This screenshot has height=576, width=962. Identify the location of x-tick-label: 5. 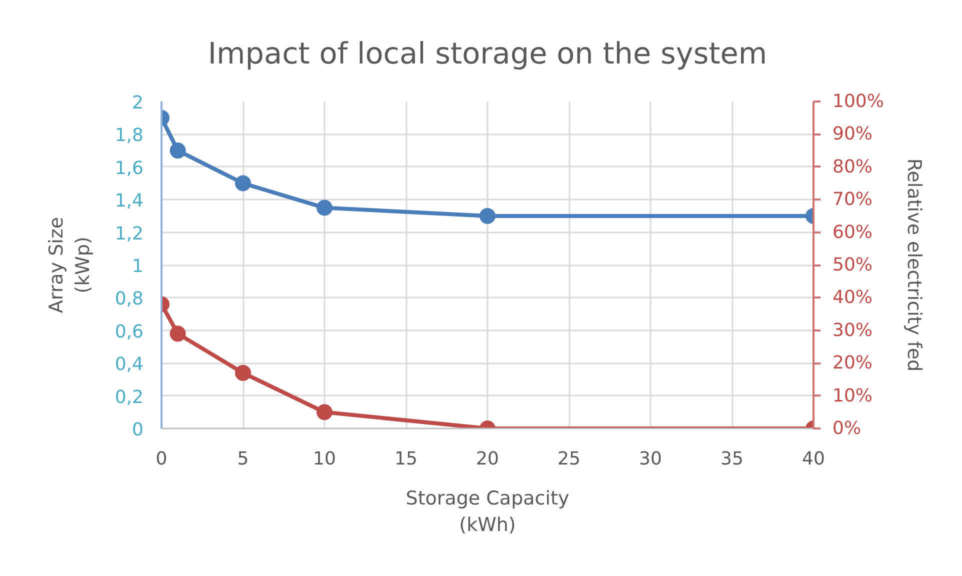
(243, 459).